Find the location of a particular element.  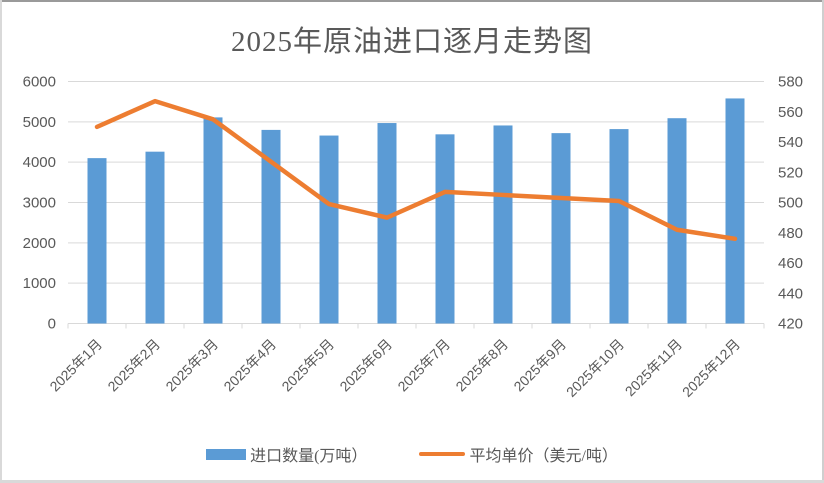

right-axis-tick-label: 500 is located at coordinates (790, 203).